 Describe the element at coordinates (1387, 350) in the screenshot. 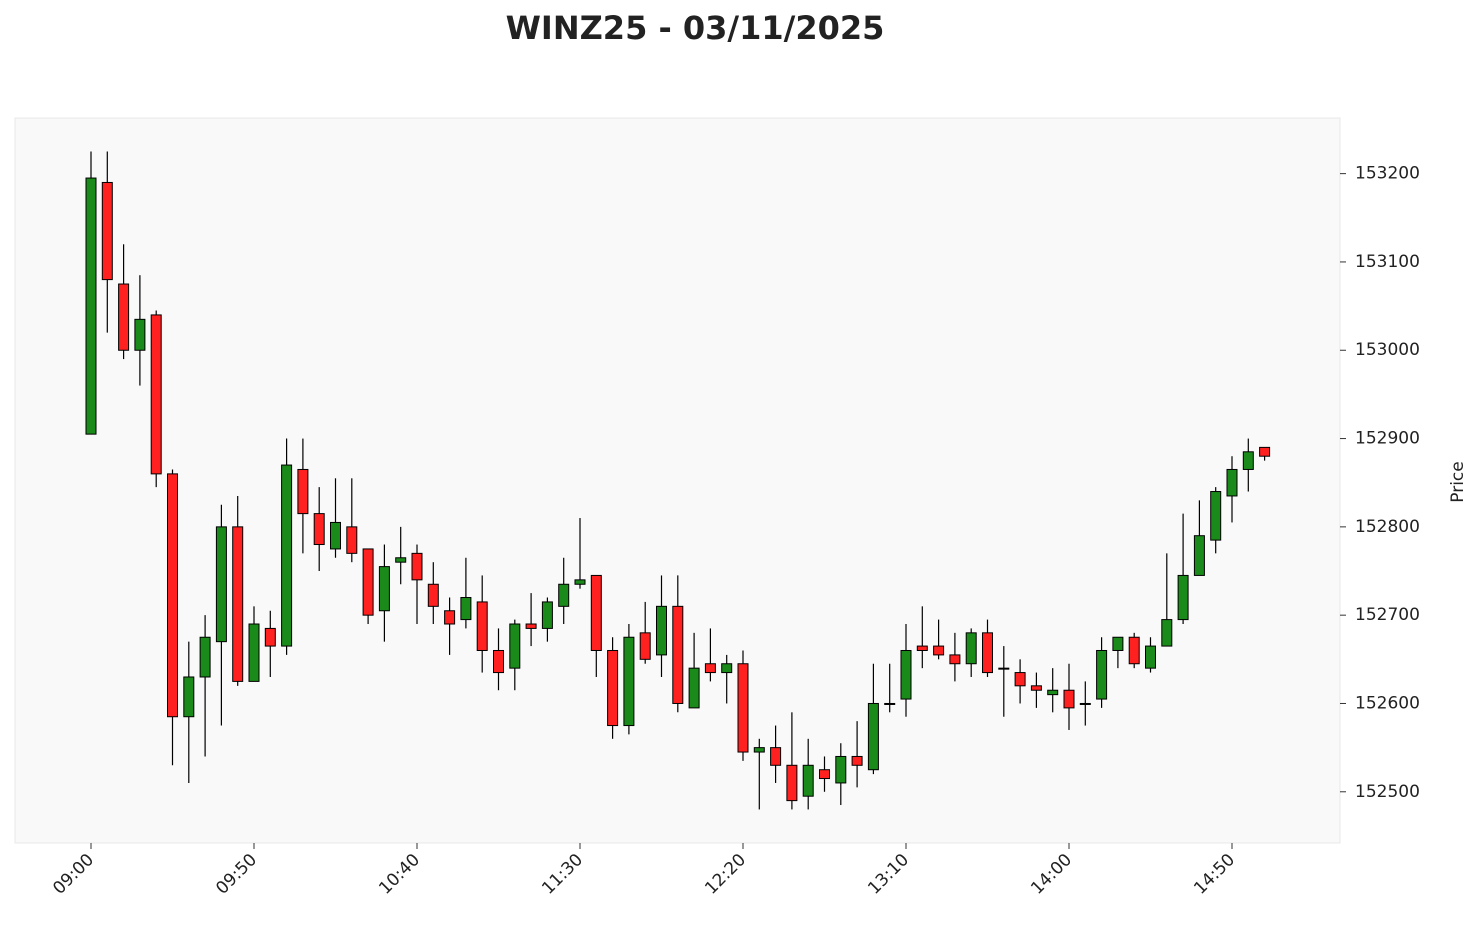

I see `y-tick-label: 153000` at that location.